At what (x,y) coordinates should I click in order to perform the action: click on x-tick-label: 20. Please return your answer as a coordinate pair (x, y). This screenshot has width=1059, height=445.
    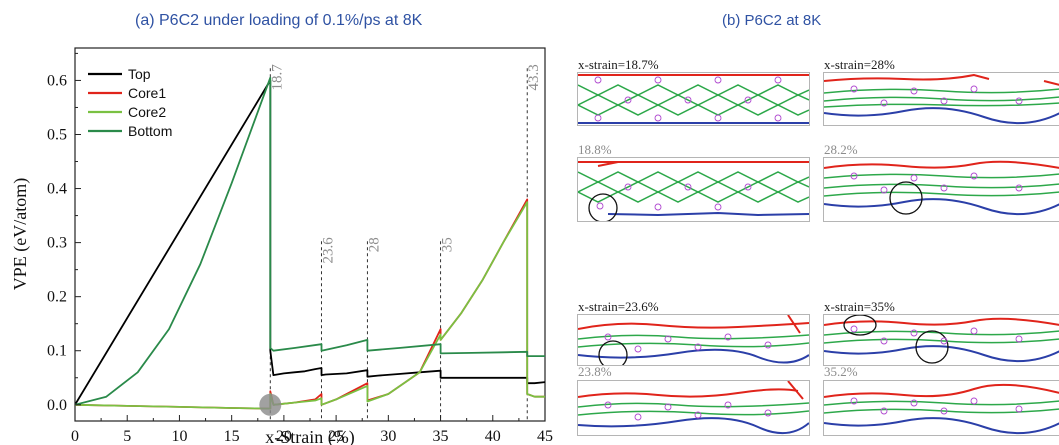
    Looking at the image, I should click on (284, 436).